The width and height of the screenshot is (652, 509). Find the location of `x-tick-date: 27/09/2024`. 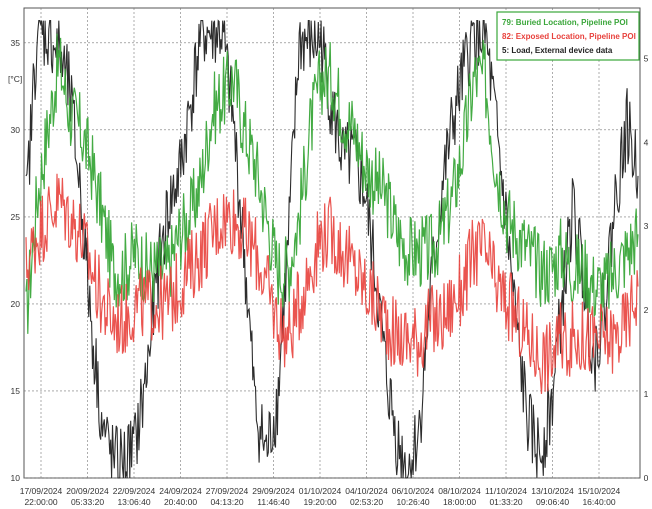

x-tick-date: 27/09/2024 is located at coordinates (227, 491).